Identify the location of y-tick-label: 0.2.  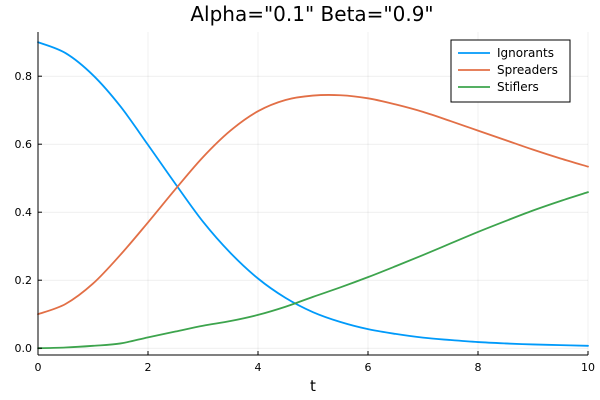
(24, 280).